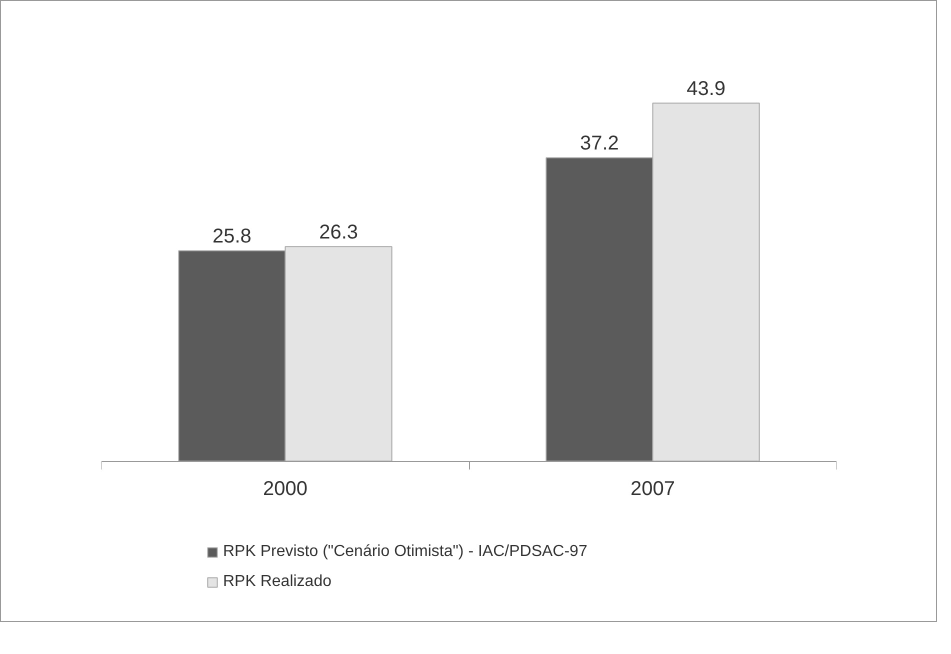 This screenshot has height=654, width=951. I want to click on legend-label: RPK Realizado, so click(277, 582).